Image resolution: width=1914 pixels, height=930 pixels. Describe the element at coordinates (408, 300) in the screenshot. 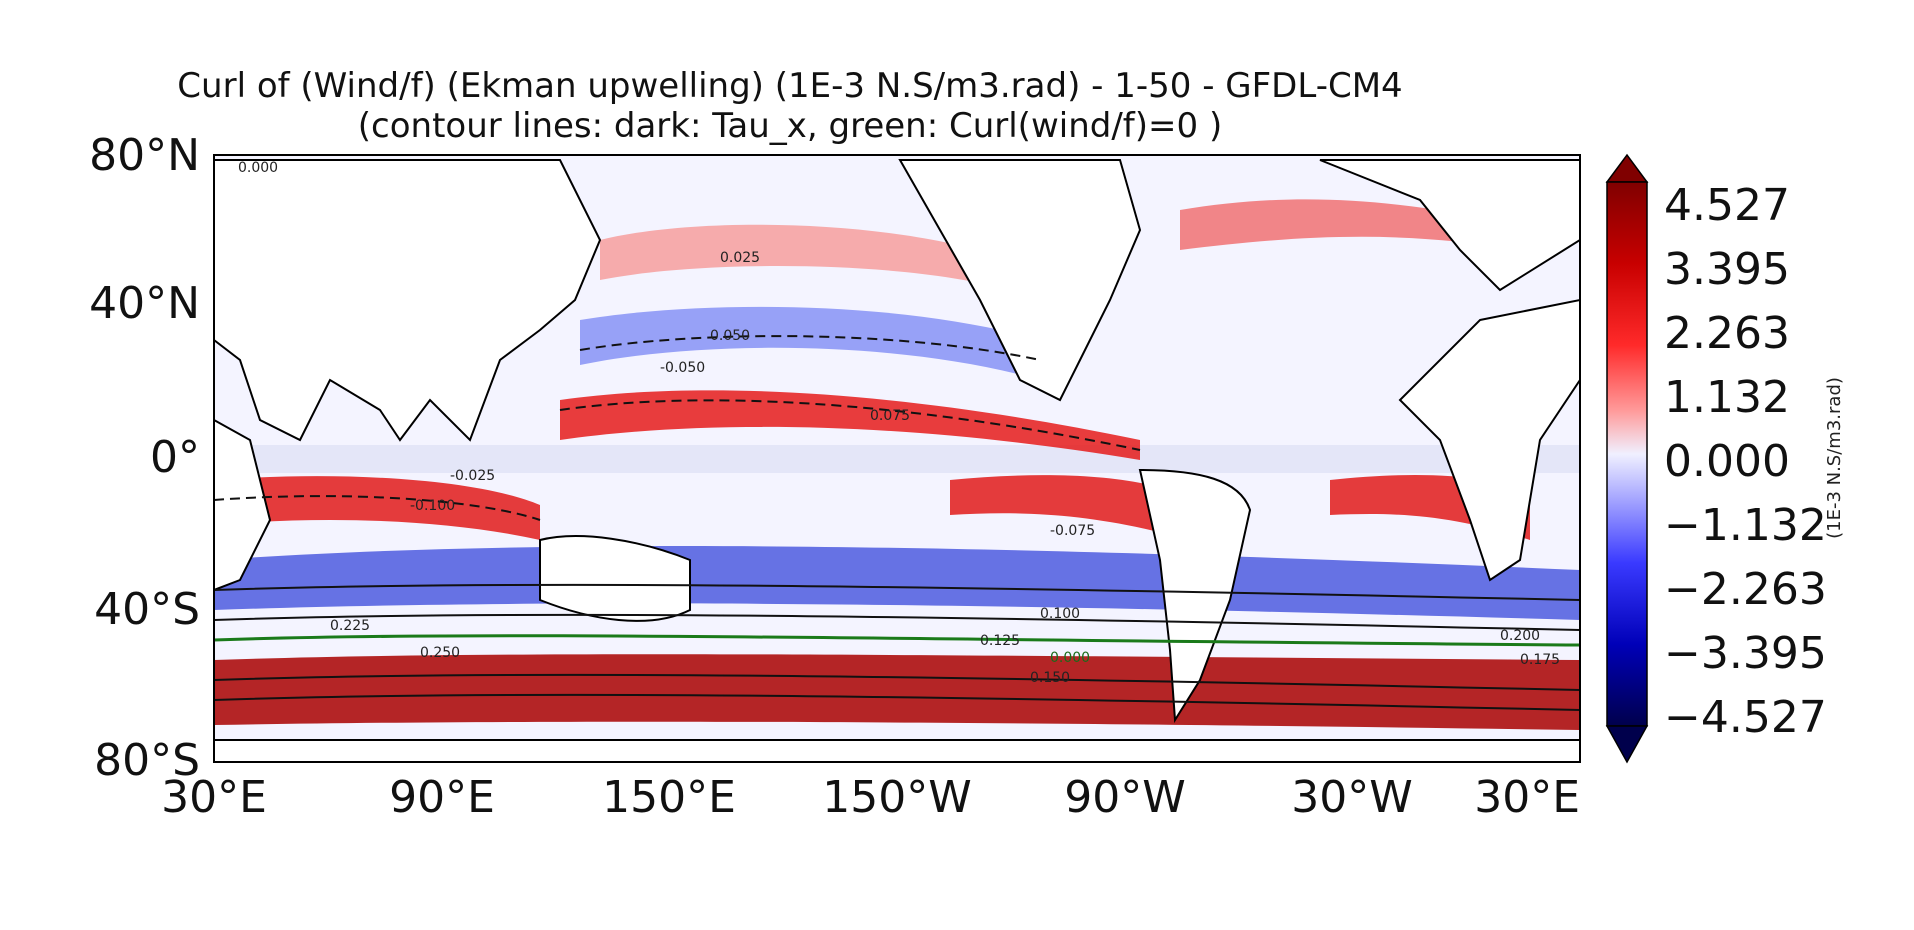

I see `eurasia-africa-land` at that location.